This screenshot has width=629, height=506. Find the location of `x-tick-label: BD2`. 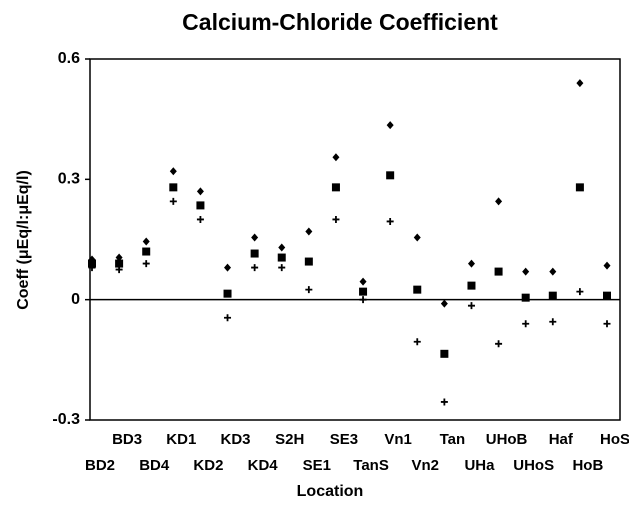

x-tick-label: BD2 is located at coordinates (100, 465).